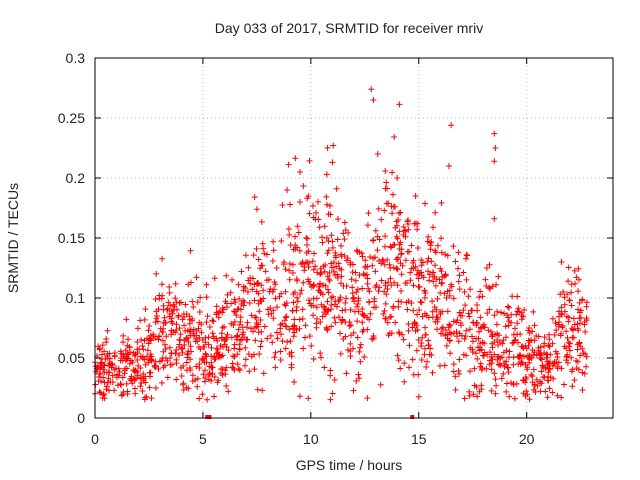  What do you see at coordinates (81, 418) in the screenshot?
I see `y-tick-label: 0` at bounding box center [81, 418].